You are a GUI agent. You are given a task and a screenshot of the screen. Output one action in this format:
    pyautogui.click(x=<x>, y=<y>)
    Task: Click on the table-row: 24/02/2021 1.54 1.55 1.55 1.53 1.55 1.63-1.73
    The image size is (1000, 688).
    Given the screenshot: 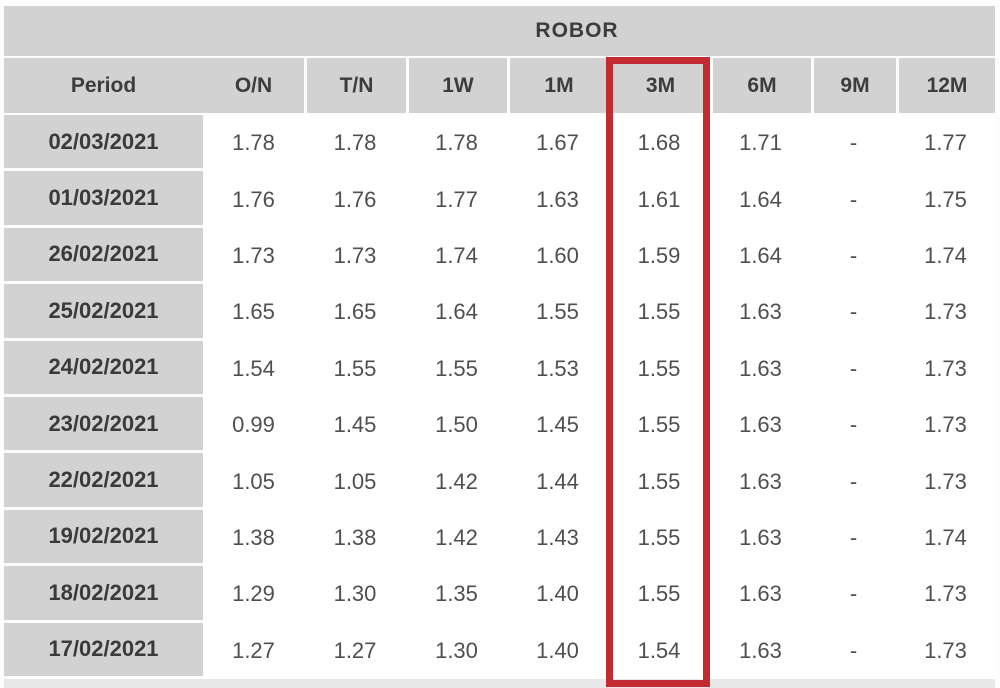 What is the action you would take?
    pyautogui.click(x=499, y=368)
    